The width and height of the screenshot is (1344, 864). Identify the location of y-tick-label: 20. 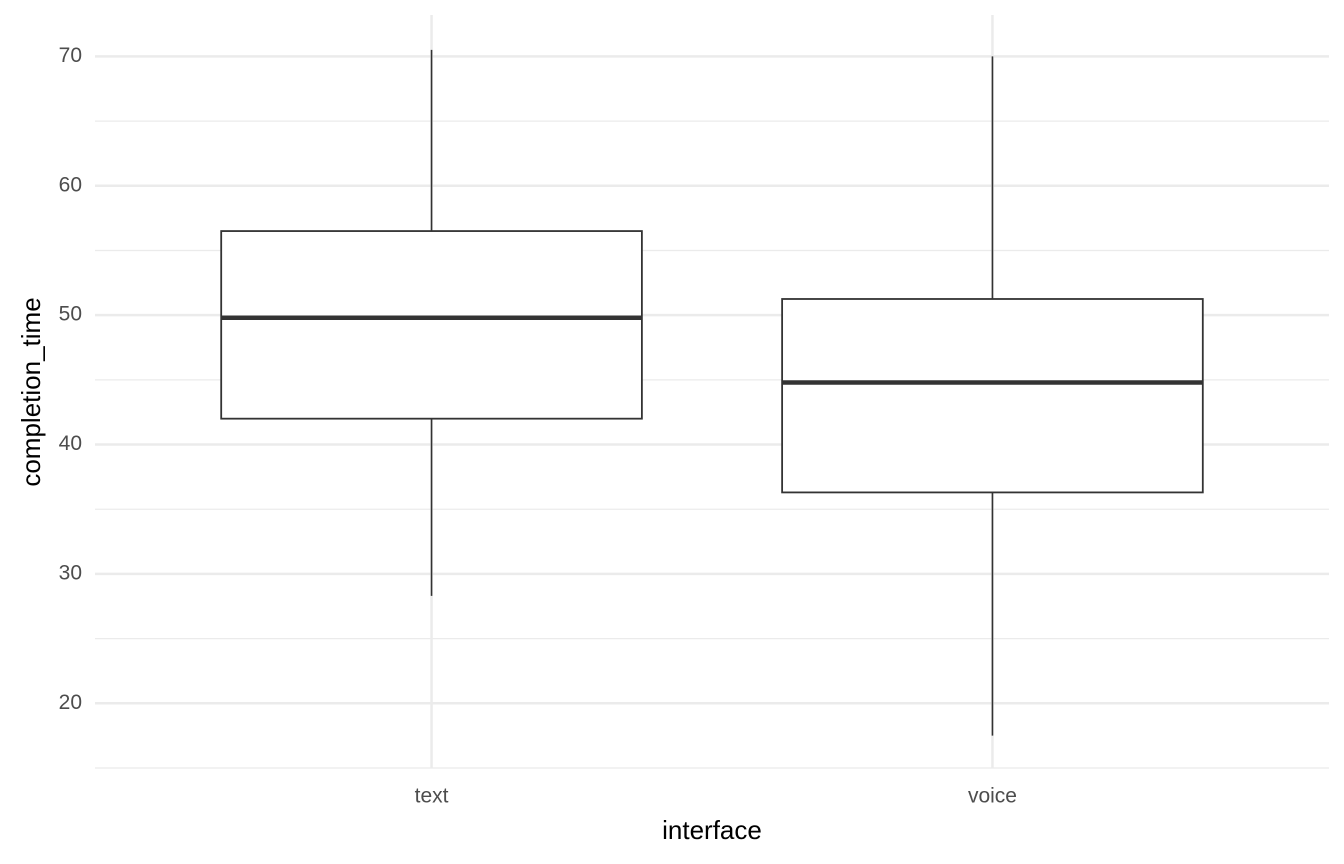
(70, 702).